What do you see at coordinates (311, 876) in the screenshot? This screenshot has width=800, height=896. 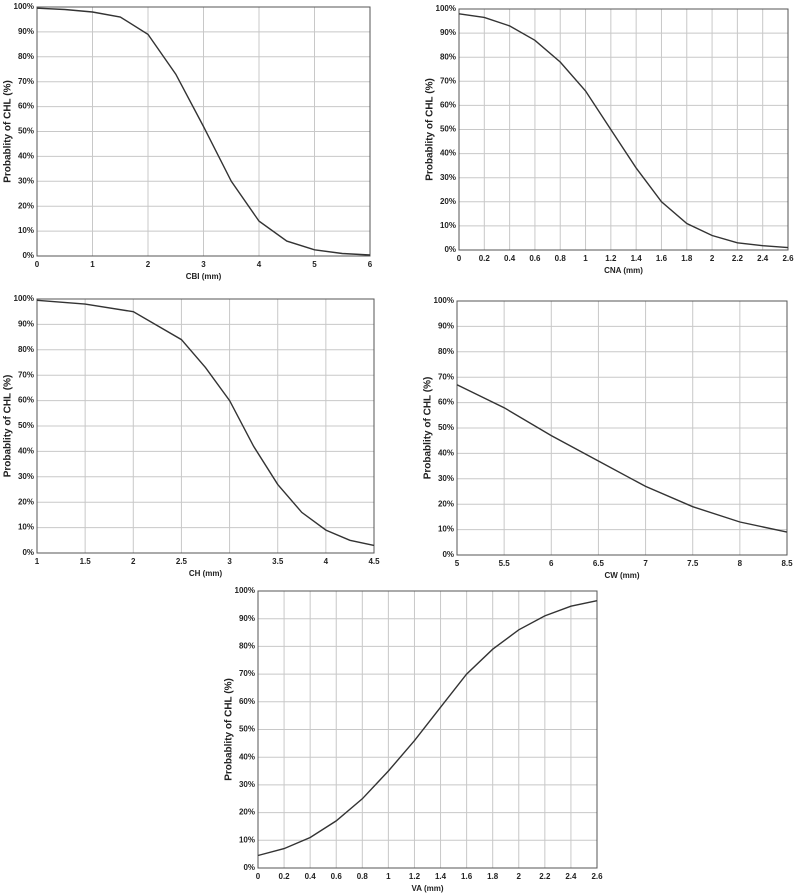 I see `x-tick-label: 0.4` at bounding box center [311, 876].